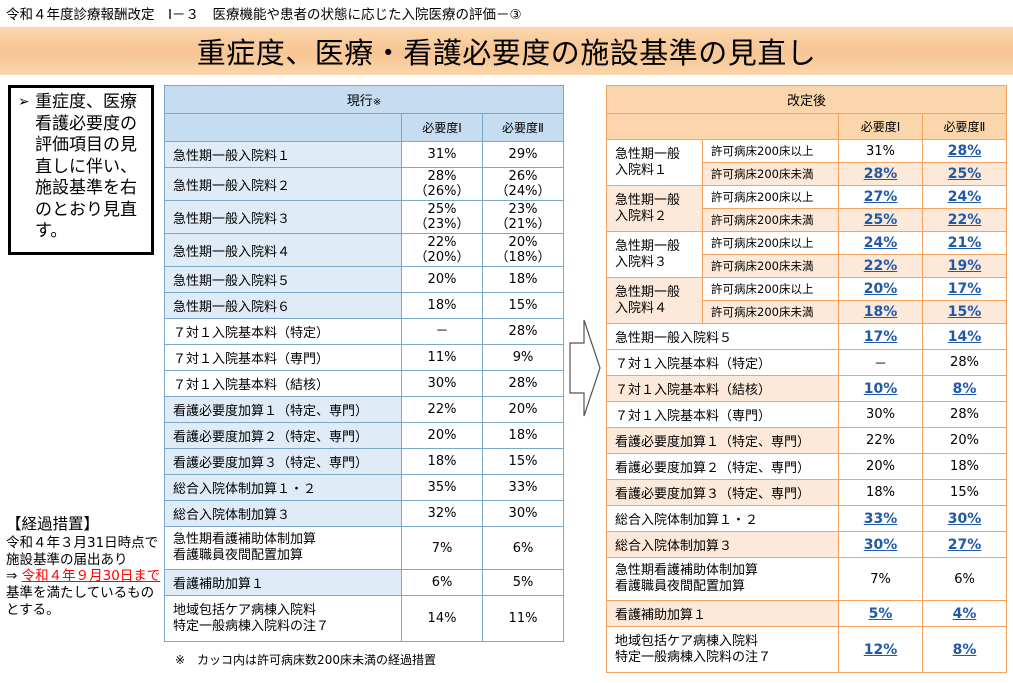 The height and width of the screenshot is (683, 1013). Describe the element at coordinates (807, 414) in the screenshot. I see `table-row: ７対１入院基本料（専門） 30% 28%` at that location.